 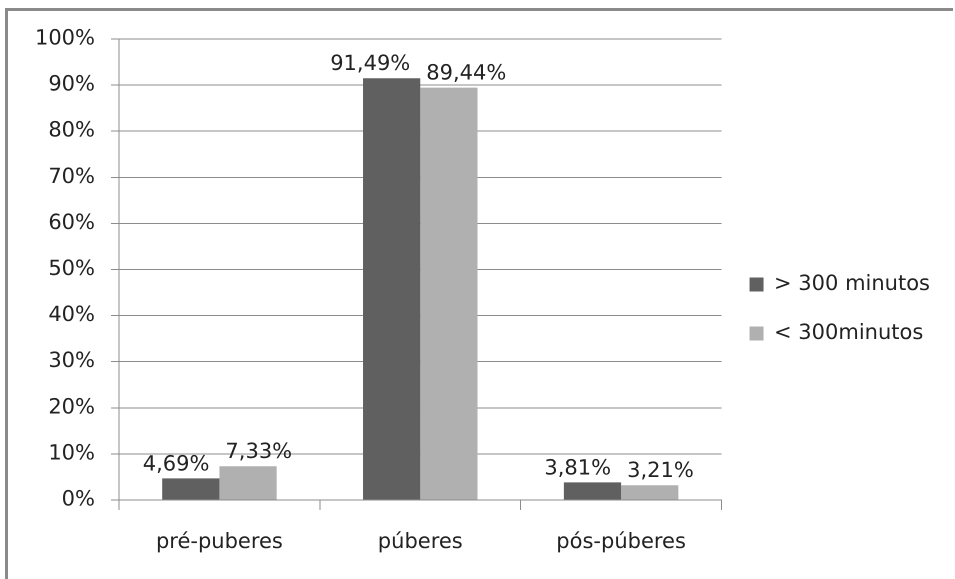 I want to click on y-tick-label: 90%, so click(x=71, y=84).